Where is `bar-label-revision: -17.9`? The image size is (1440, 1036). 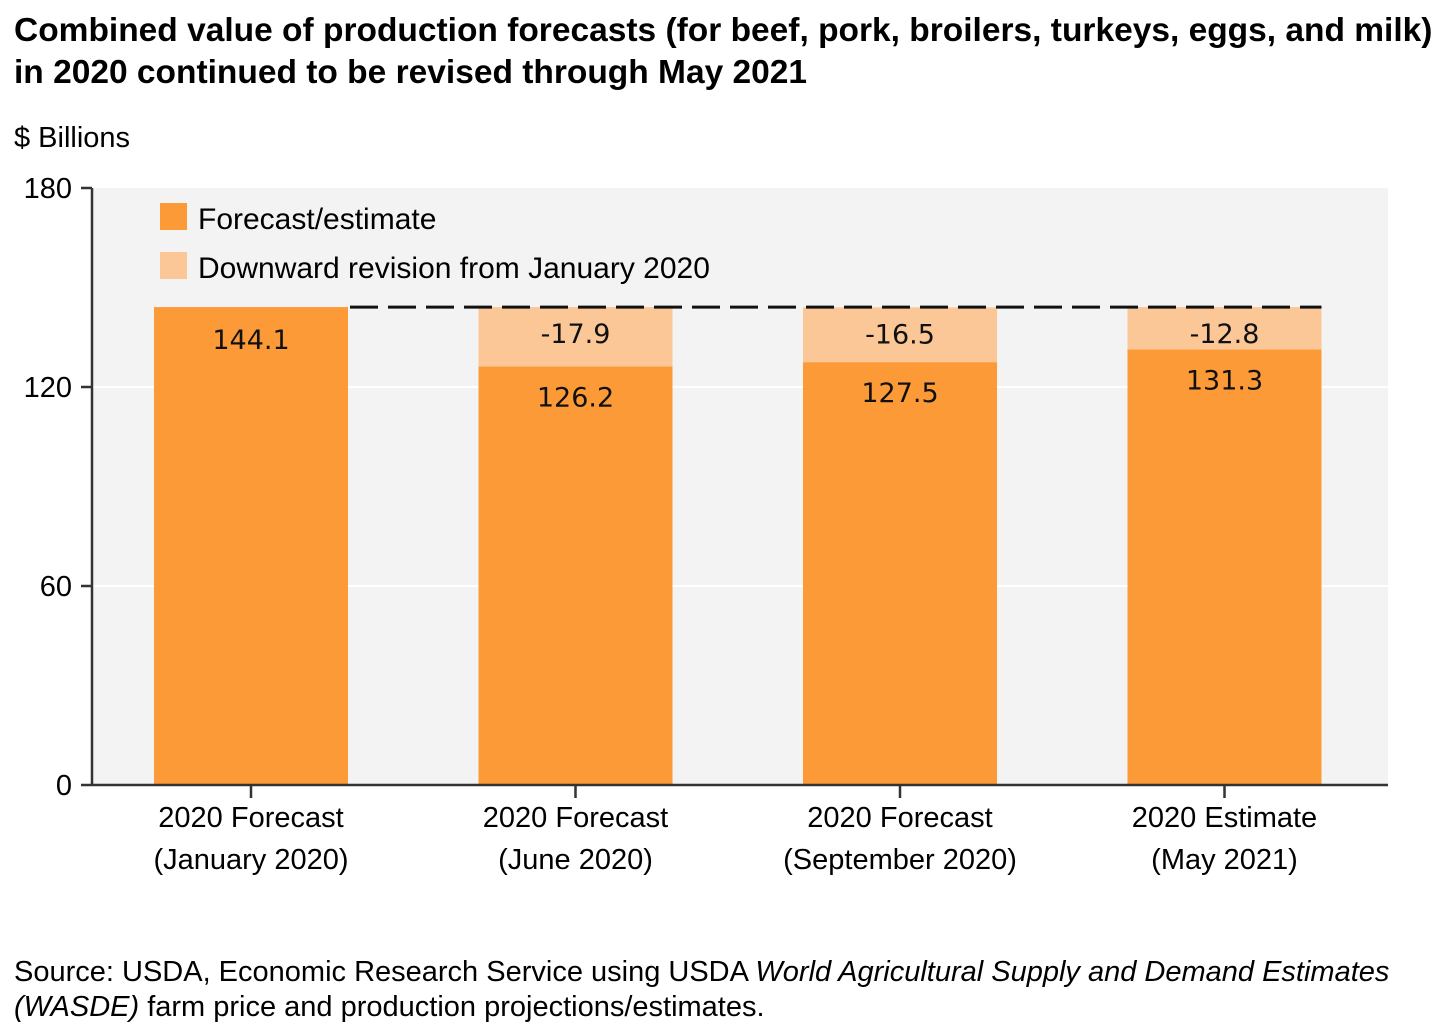
bar-label-revision: -17.9 is located at coordinates (576, 334).